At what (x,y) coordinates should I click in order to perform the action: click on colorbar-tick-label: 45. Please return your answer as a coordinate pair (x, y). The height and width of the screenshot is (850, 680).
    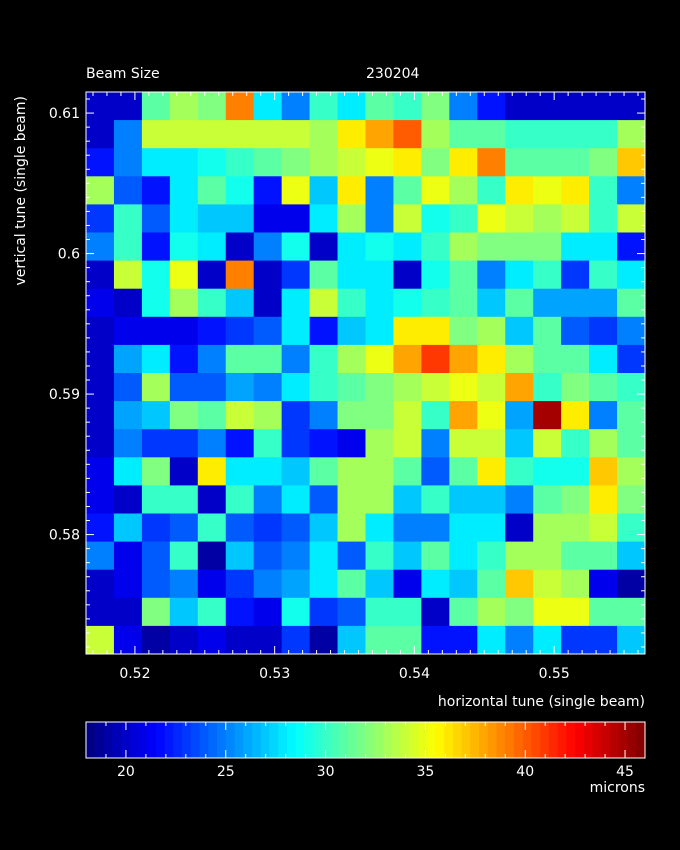
    Looking at the image, I should click on (625, 772).